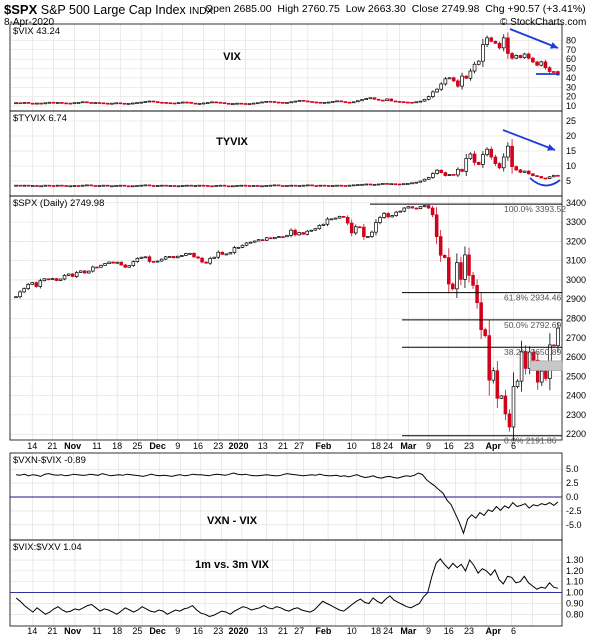 This screenshot has width=599, height=640. What do you see at coordinates (575, 614) in the screenshot?
I see `y-tick-label: 0.80` at bounding box center [575, 614].